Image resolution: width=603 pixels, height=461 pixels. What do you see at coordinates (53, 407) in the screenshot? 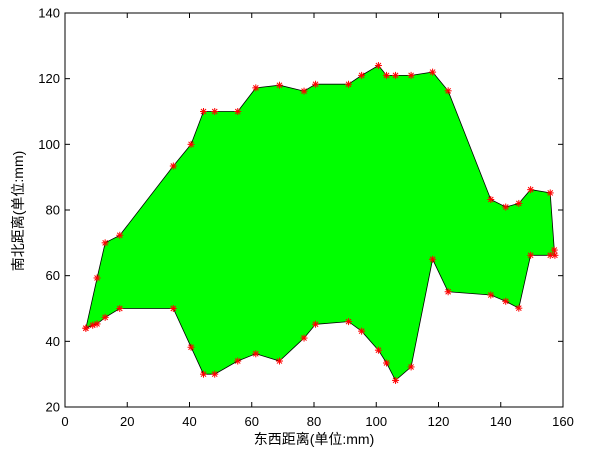
I see `y-tick-label: 20` at bounding box center [53, 407].